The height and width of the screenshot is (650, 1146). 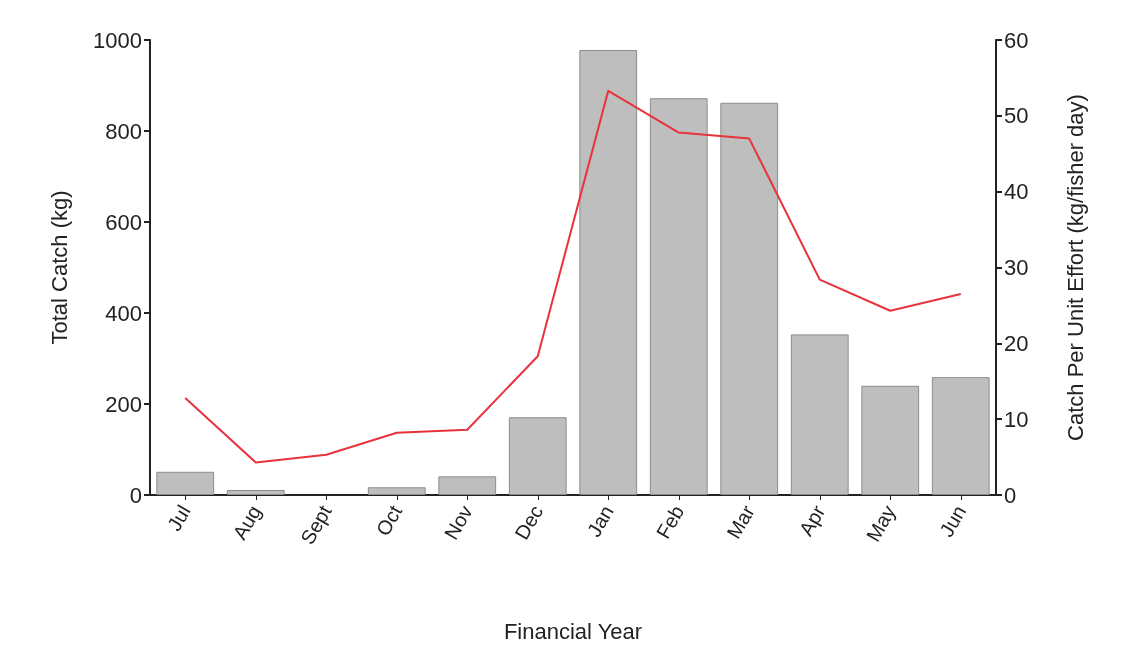 I want to click on x-tick-label: Feb, so click(x=670, y=522).